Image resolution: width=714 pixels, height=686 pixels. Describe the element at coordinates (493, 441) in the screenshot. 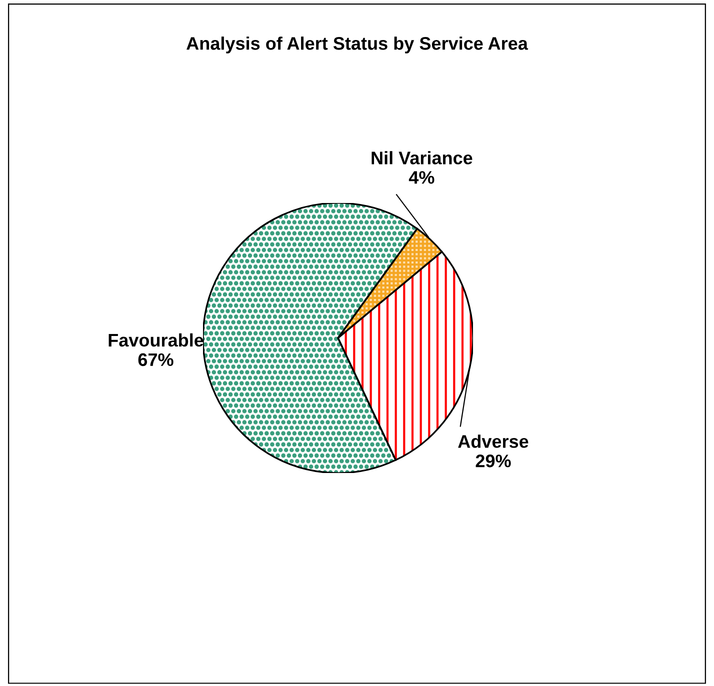

I see `slice-label: Adverse` at that location.